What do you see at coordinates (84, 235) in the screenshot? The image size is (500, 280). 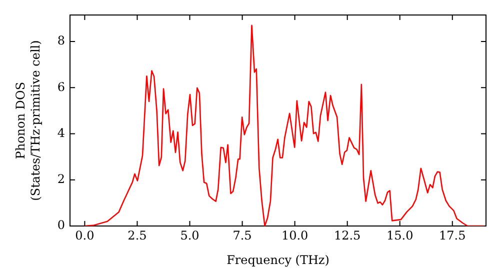 I see `x-tick-label: 0.0` at bounding box center [84, 235].